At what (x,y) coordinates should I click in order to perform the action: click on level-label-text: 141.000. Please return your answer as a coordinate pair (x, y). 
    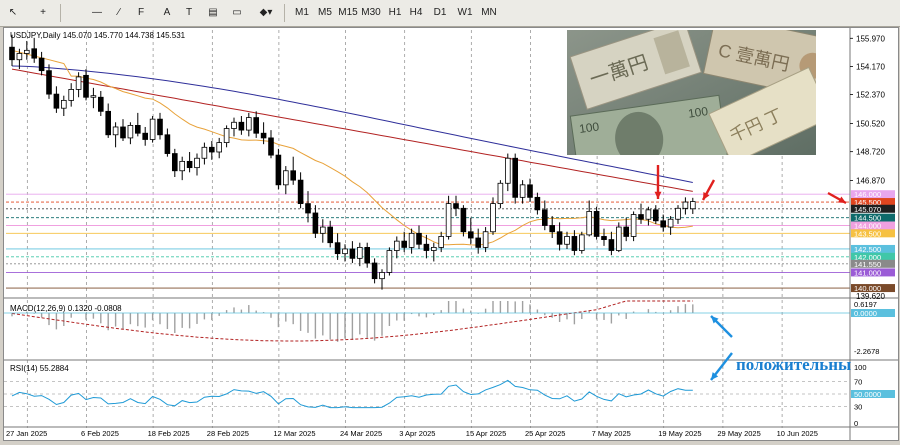
    Looking at the image, I should click on (867, 272).